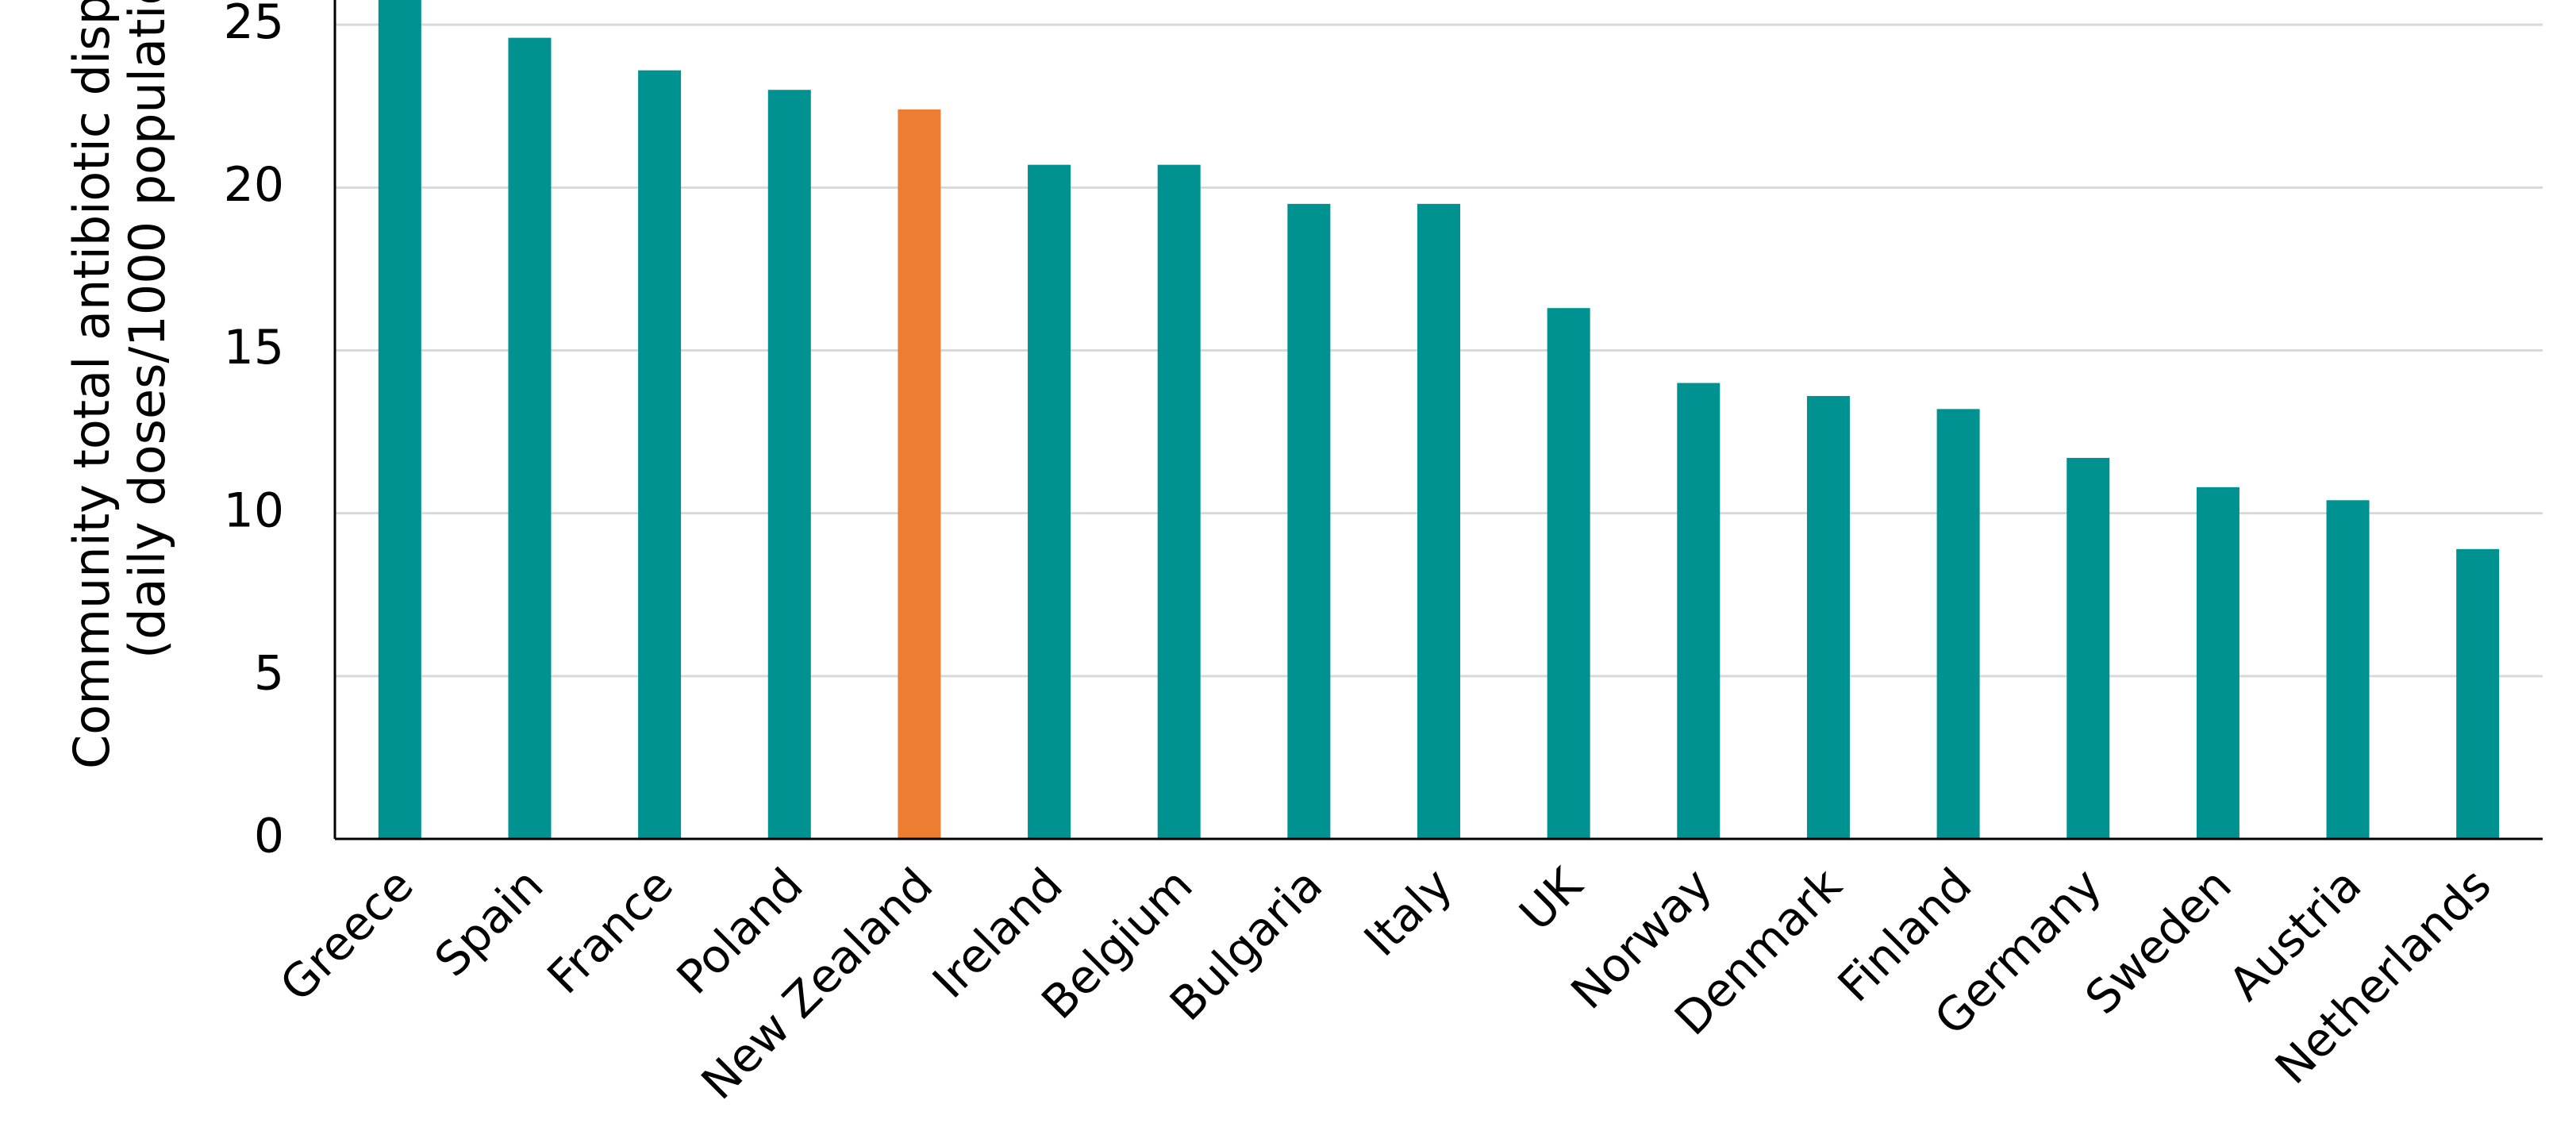 The width and height of the screenshot is (2576, 1127). What do you see at coordinates (254, 511) in the screenshot?
I see `y-tick-label: 10` at bounding box center [254, 511].